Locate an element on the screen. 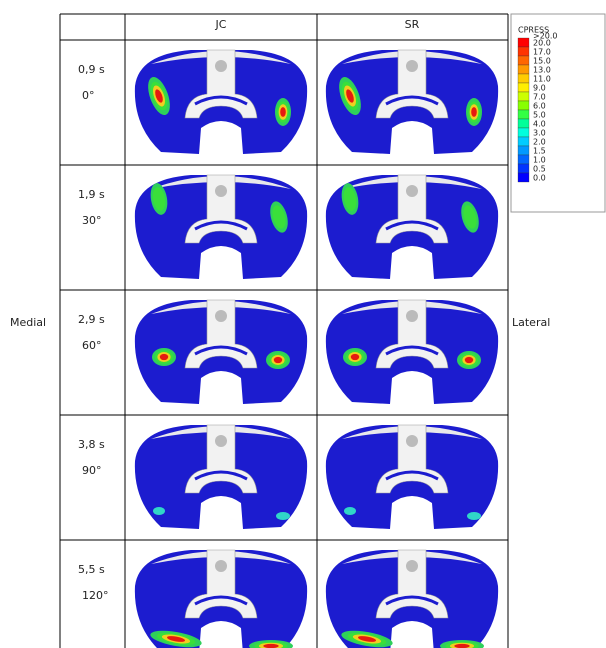  row-time: 1,9 s is located at coordinates (91, 194).